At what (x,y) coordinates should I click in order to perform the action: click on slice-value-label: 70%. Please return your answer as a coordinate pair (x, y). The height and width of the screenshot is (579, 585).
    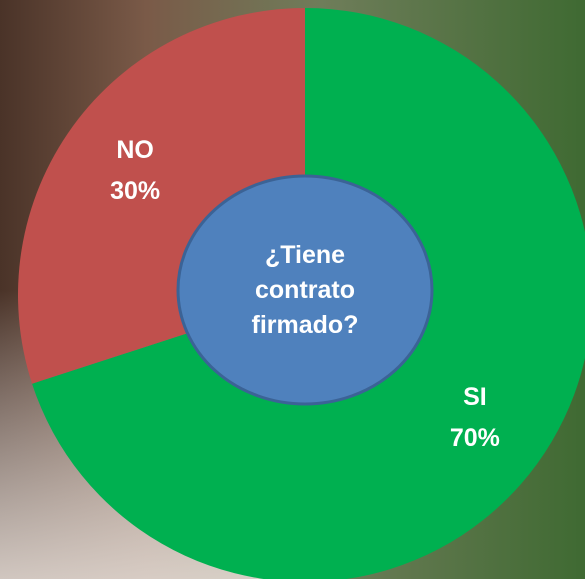
    Looking at the image, I should click on (475, 438).